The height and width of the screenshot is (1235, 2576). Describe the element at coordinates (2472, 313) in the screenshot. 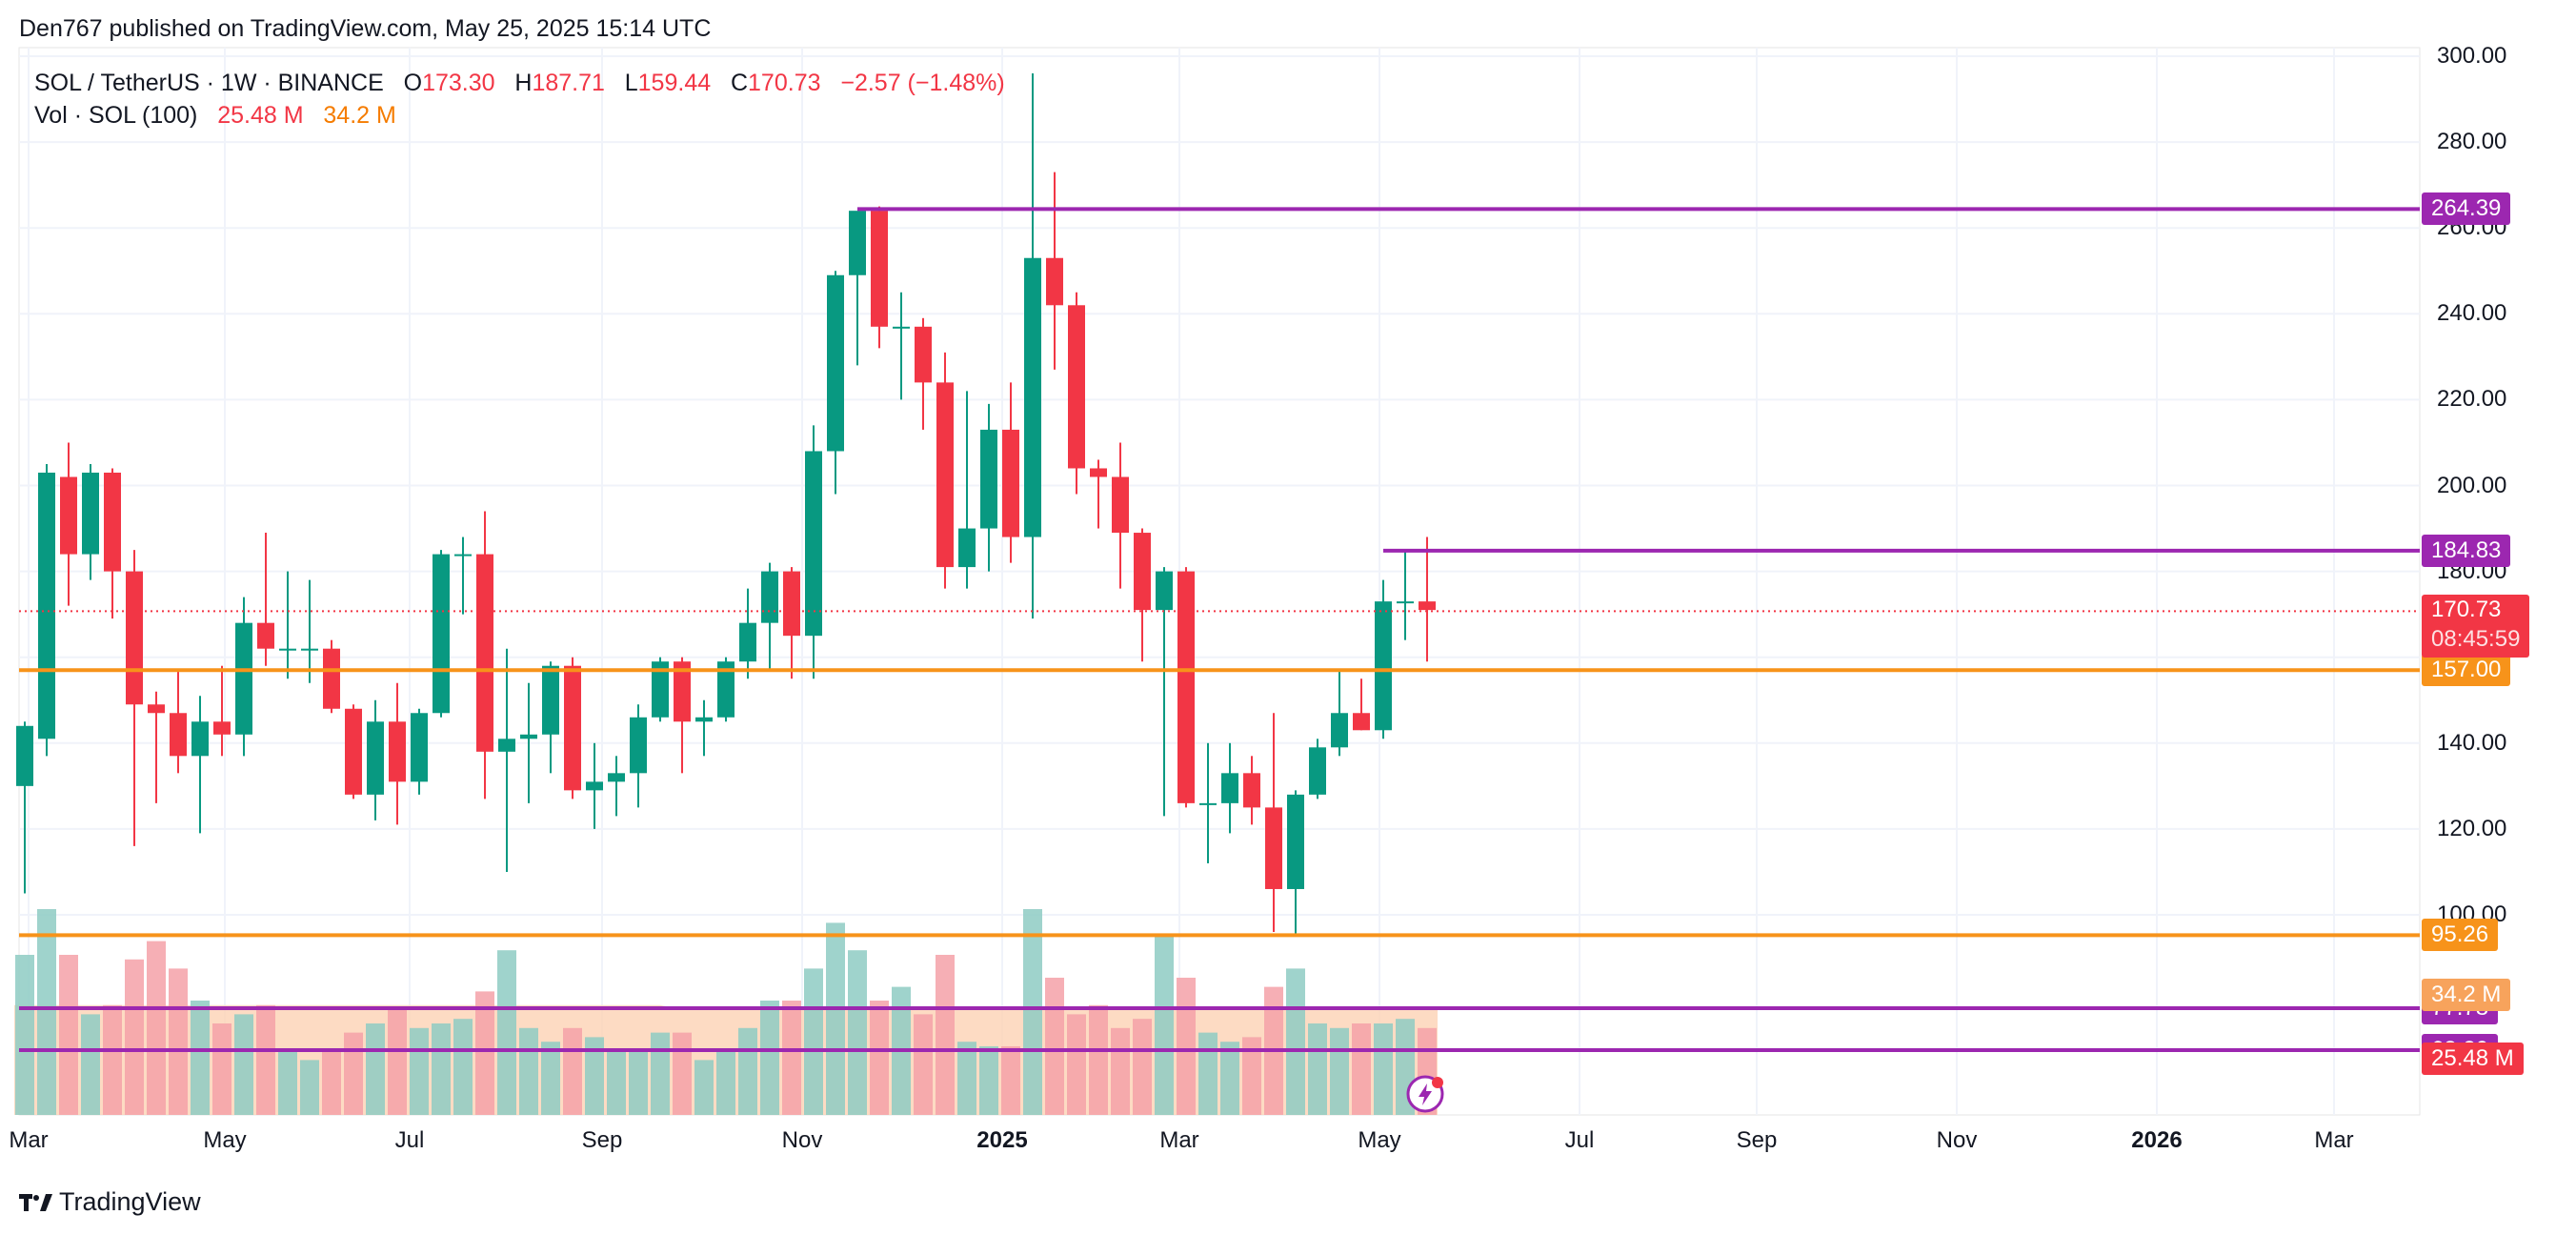

I see `price-axis-label: 240.00` at that location.